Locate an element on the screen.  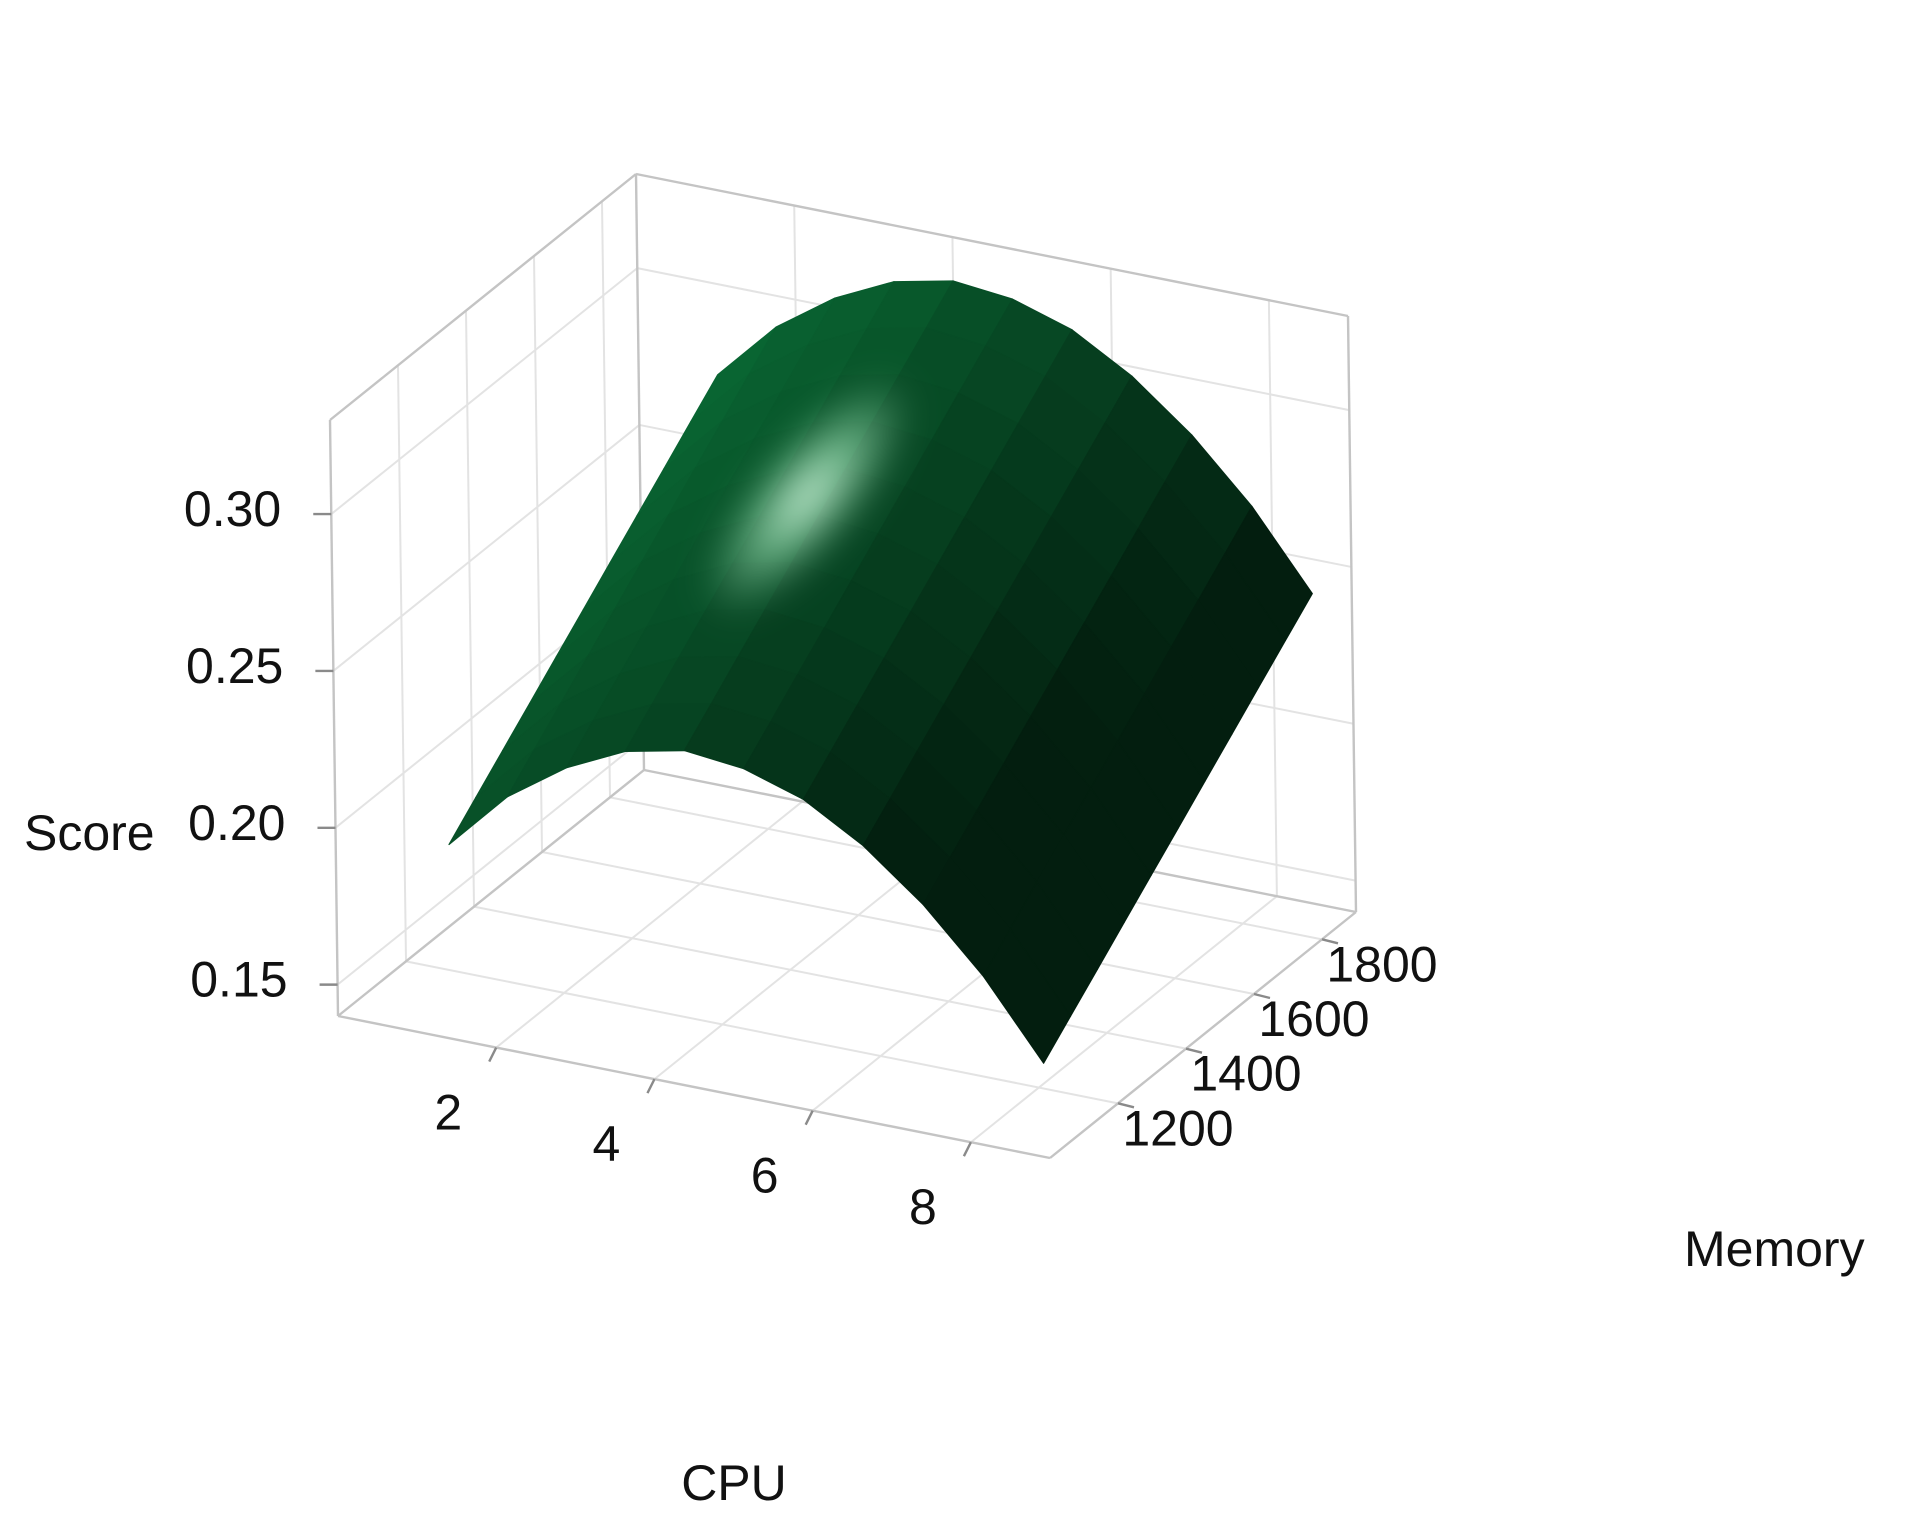
x-tick-label: 2 is located at coordinates (448, 1113).